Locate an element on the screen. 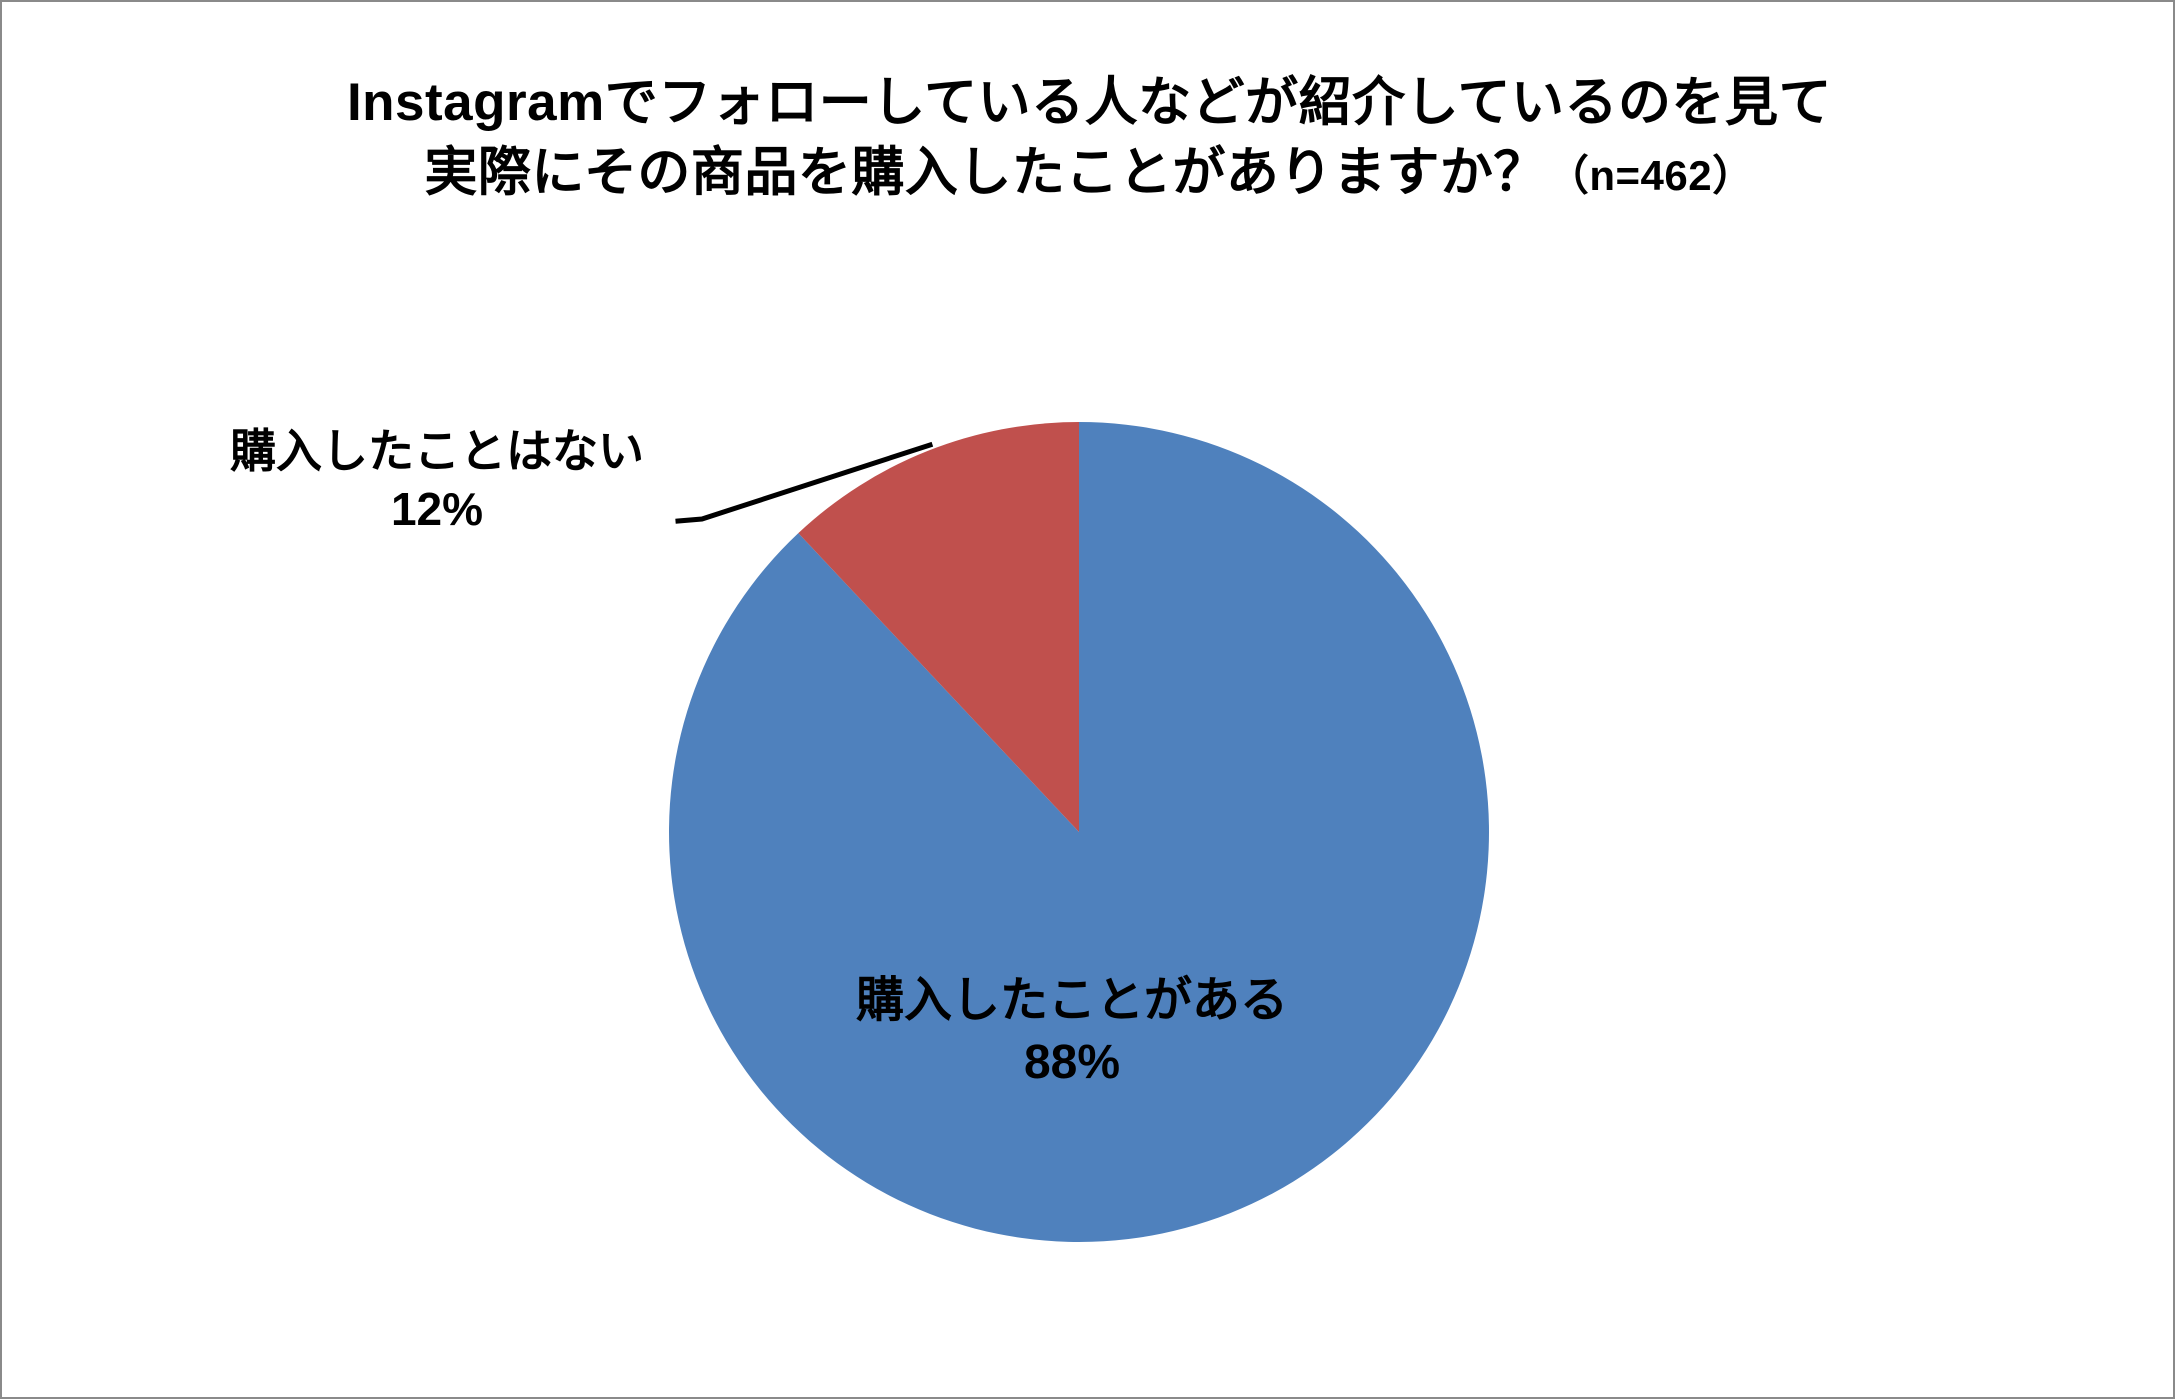  chart-sample-size: （n=462） is located at coordinates (1650, 176).